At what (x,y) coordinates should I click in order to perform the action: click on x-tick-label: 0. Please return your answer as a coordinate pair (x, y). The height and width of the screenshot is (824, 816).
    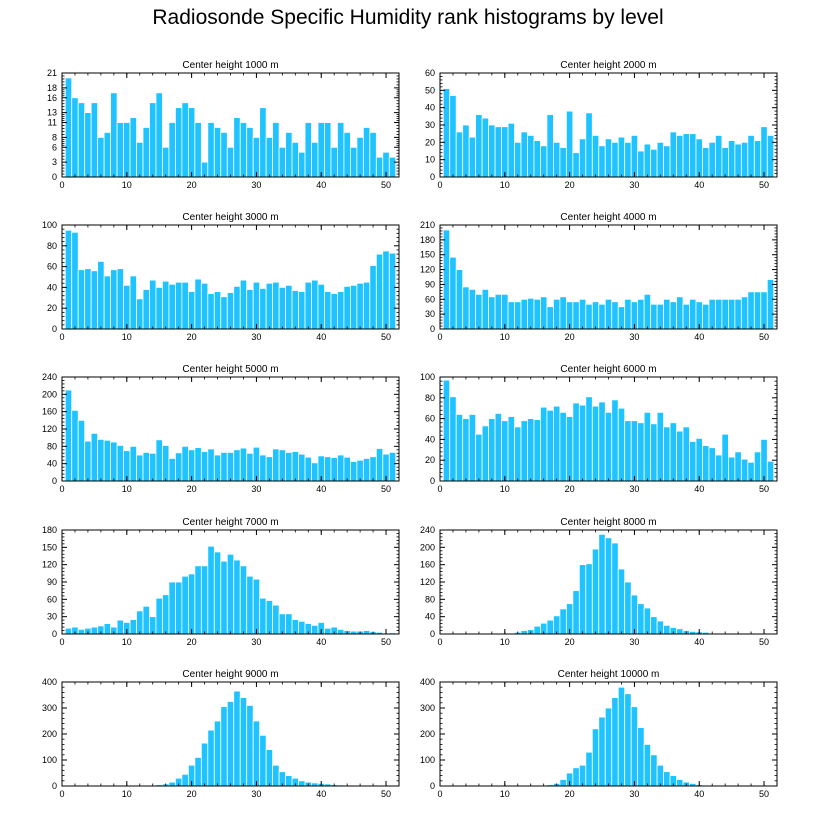
    Looking at the image, I should click on (61, 489).